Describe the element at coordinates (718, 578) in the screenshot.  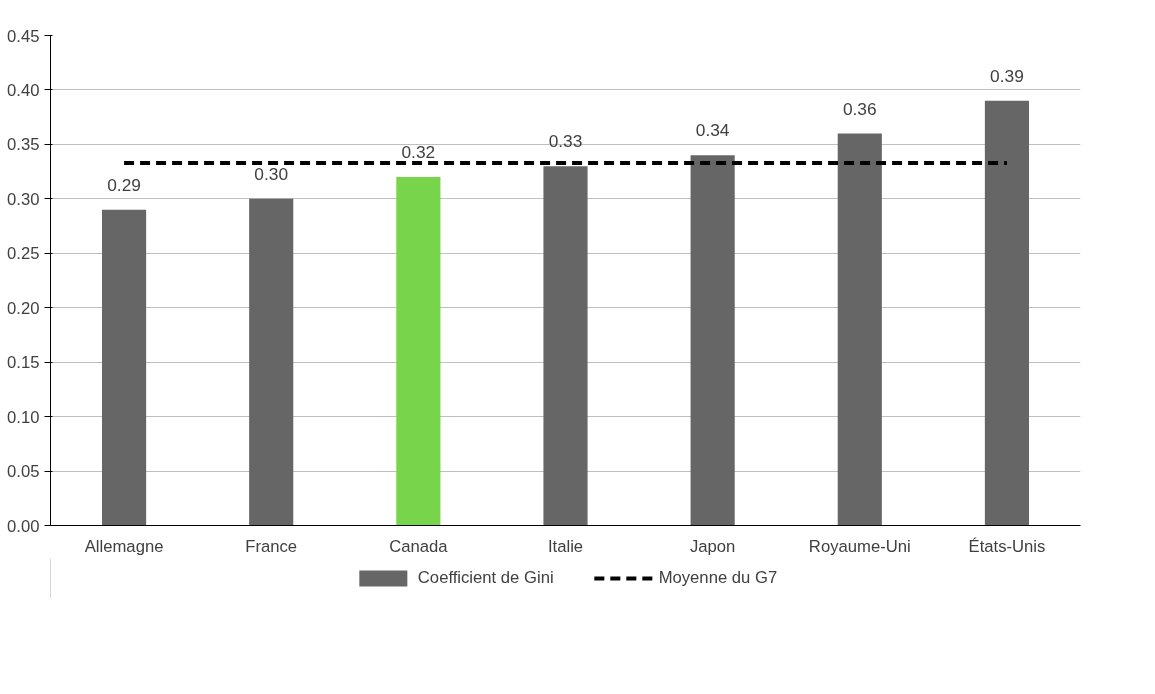
I see `legend-label: Moyenne du G7` at that location.